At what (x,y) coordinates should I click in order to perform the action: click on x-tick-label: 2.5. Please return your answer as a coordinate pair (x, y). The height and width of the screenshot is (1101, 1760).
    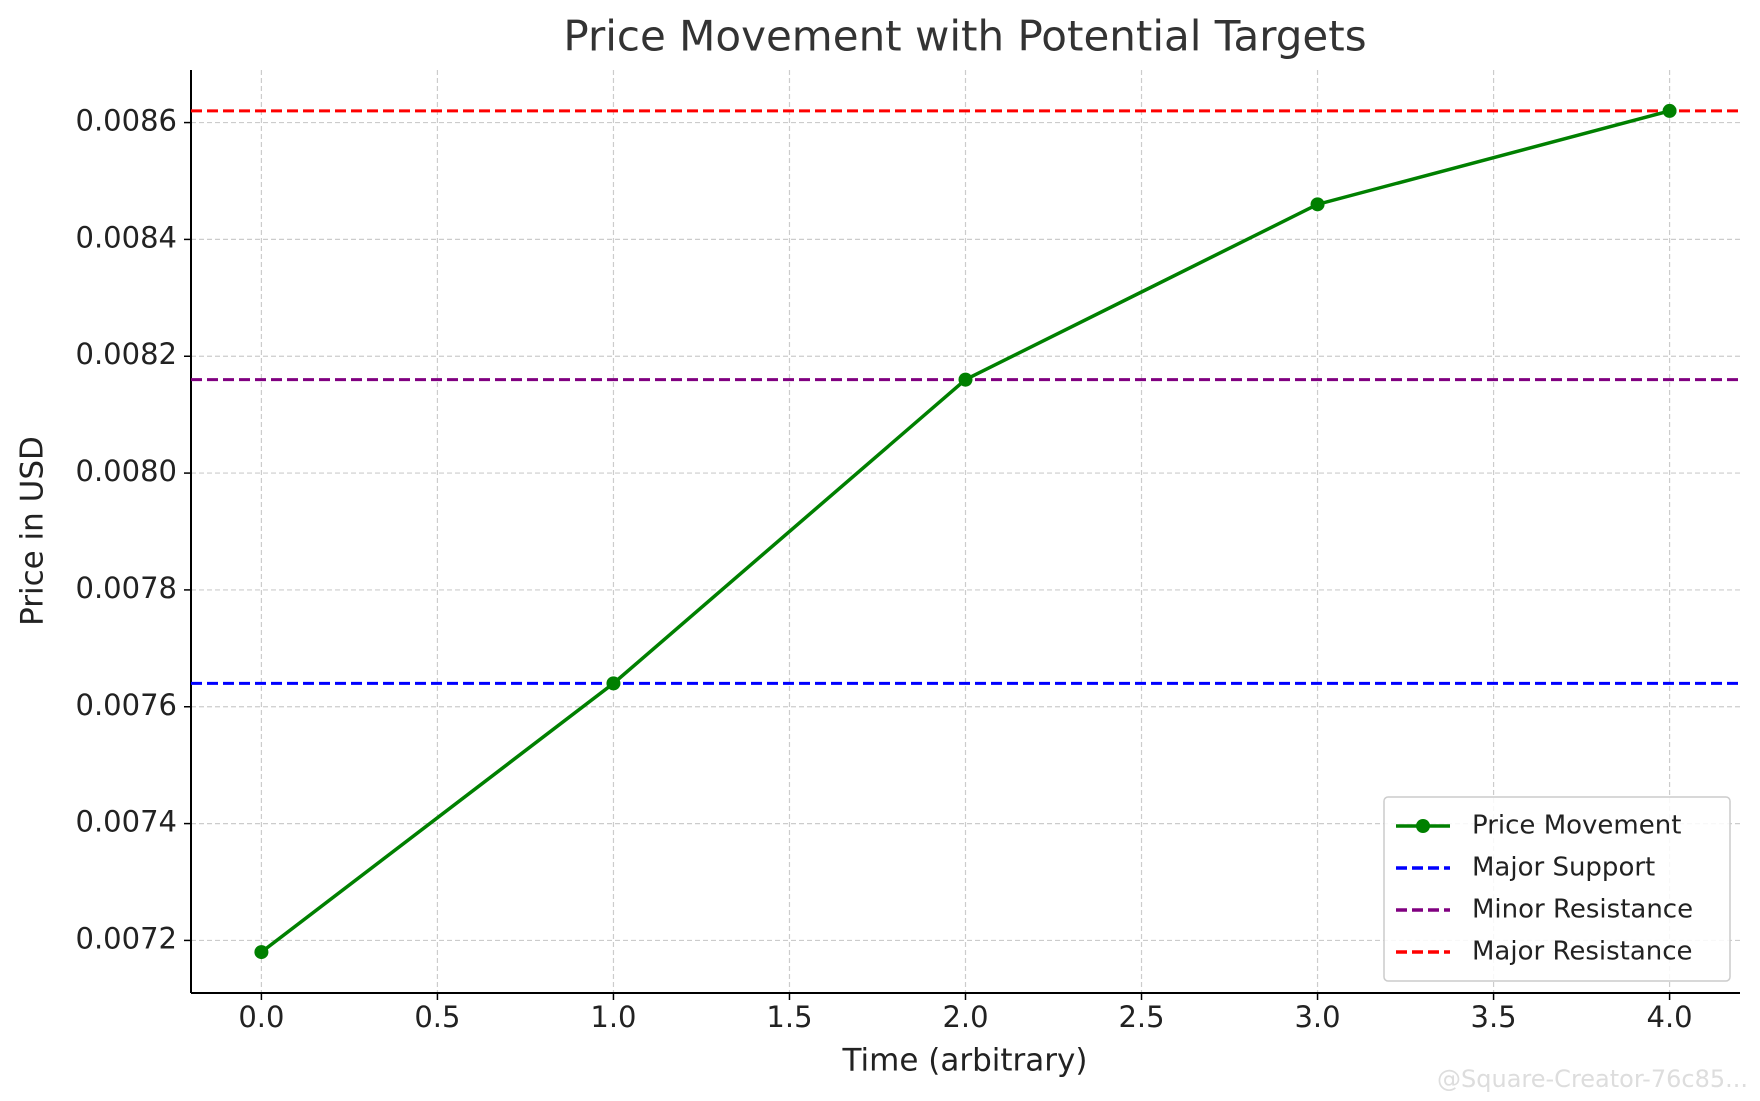
    Looking at the image, I should click on (1141, 1017).